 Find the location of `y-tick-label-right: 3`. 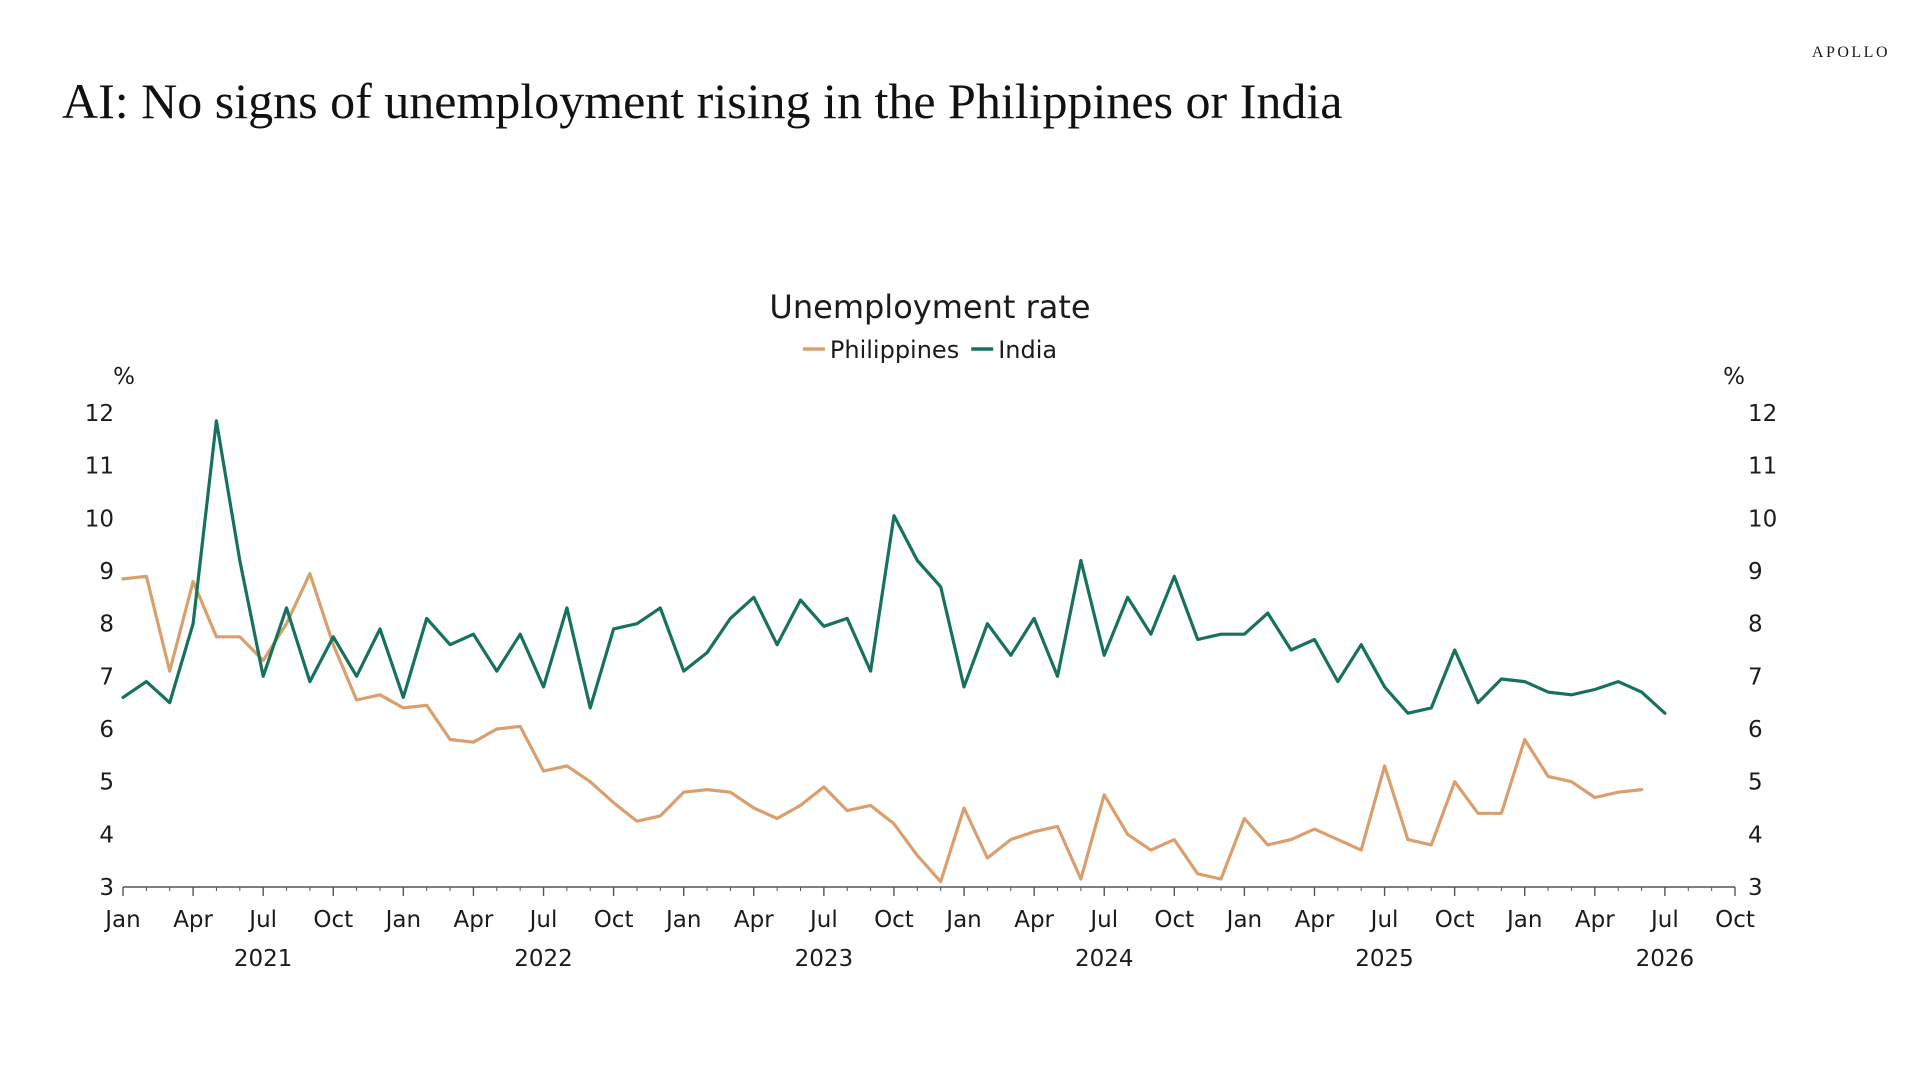

y-tick-label-right: 3 is located at coordinates (1755, 888).